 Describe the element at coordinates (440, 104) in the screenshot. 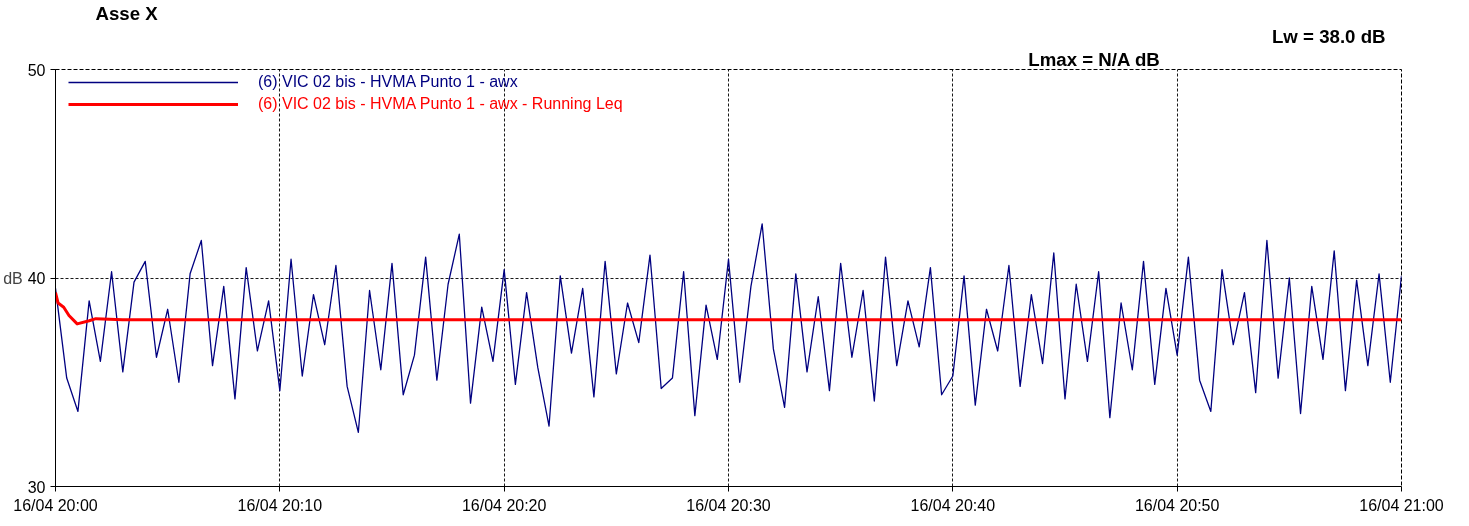

I see `text: (6) VIC 02 bis - HVMA Punto 1 - awx - Running Leq` at that location.